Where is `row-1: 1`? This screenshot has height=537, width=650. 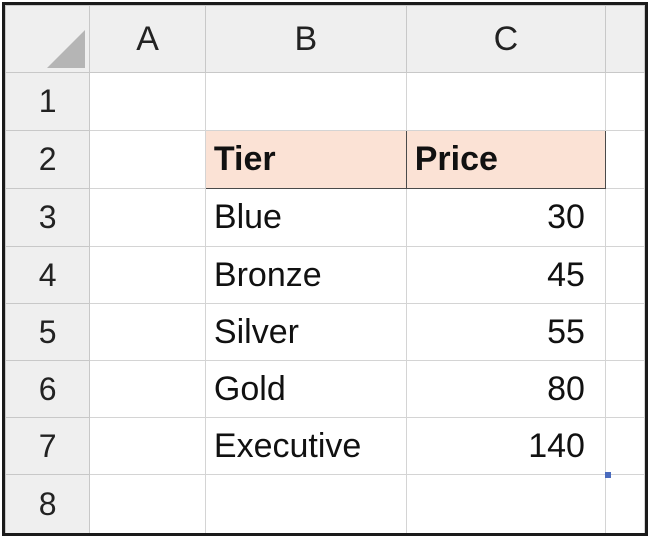
row-1: 1 is located at coordinates (325, 101).